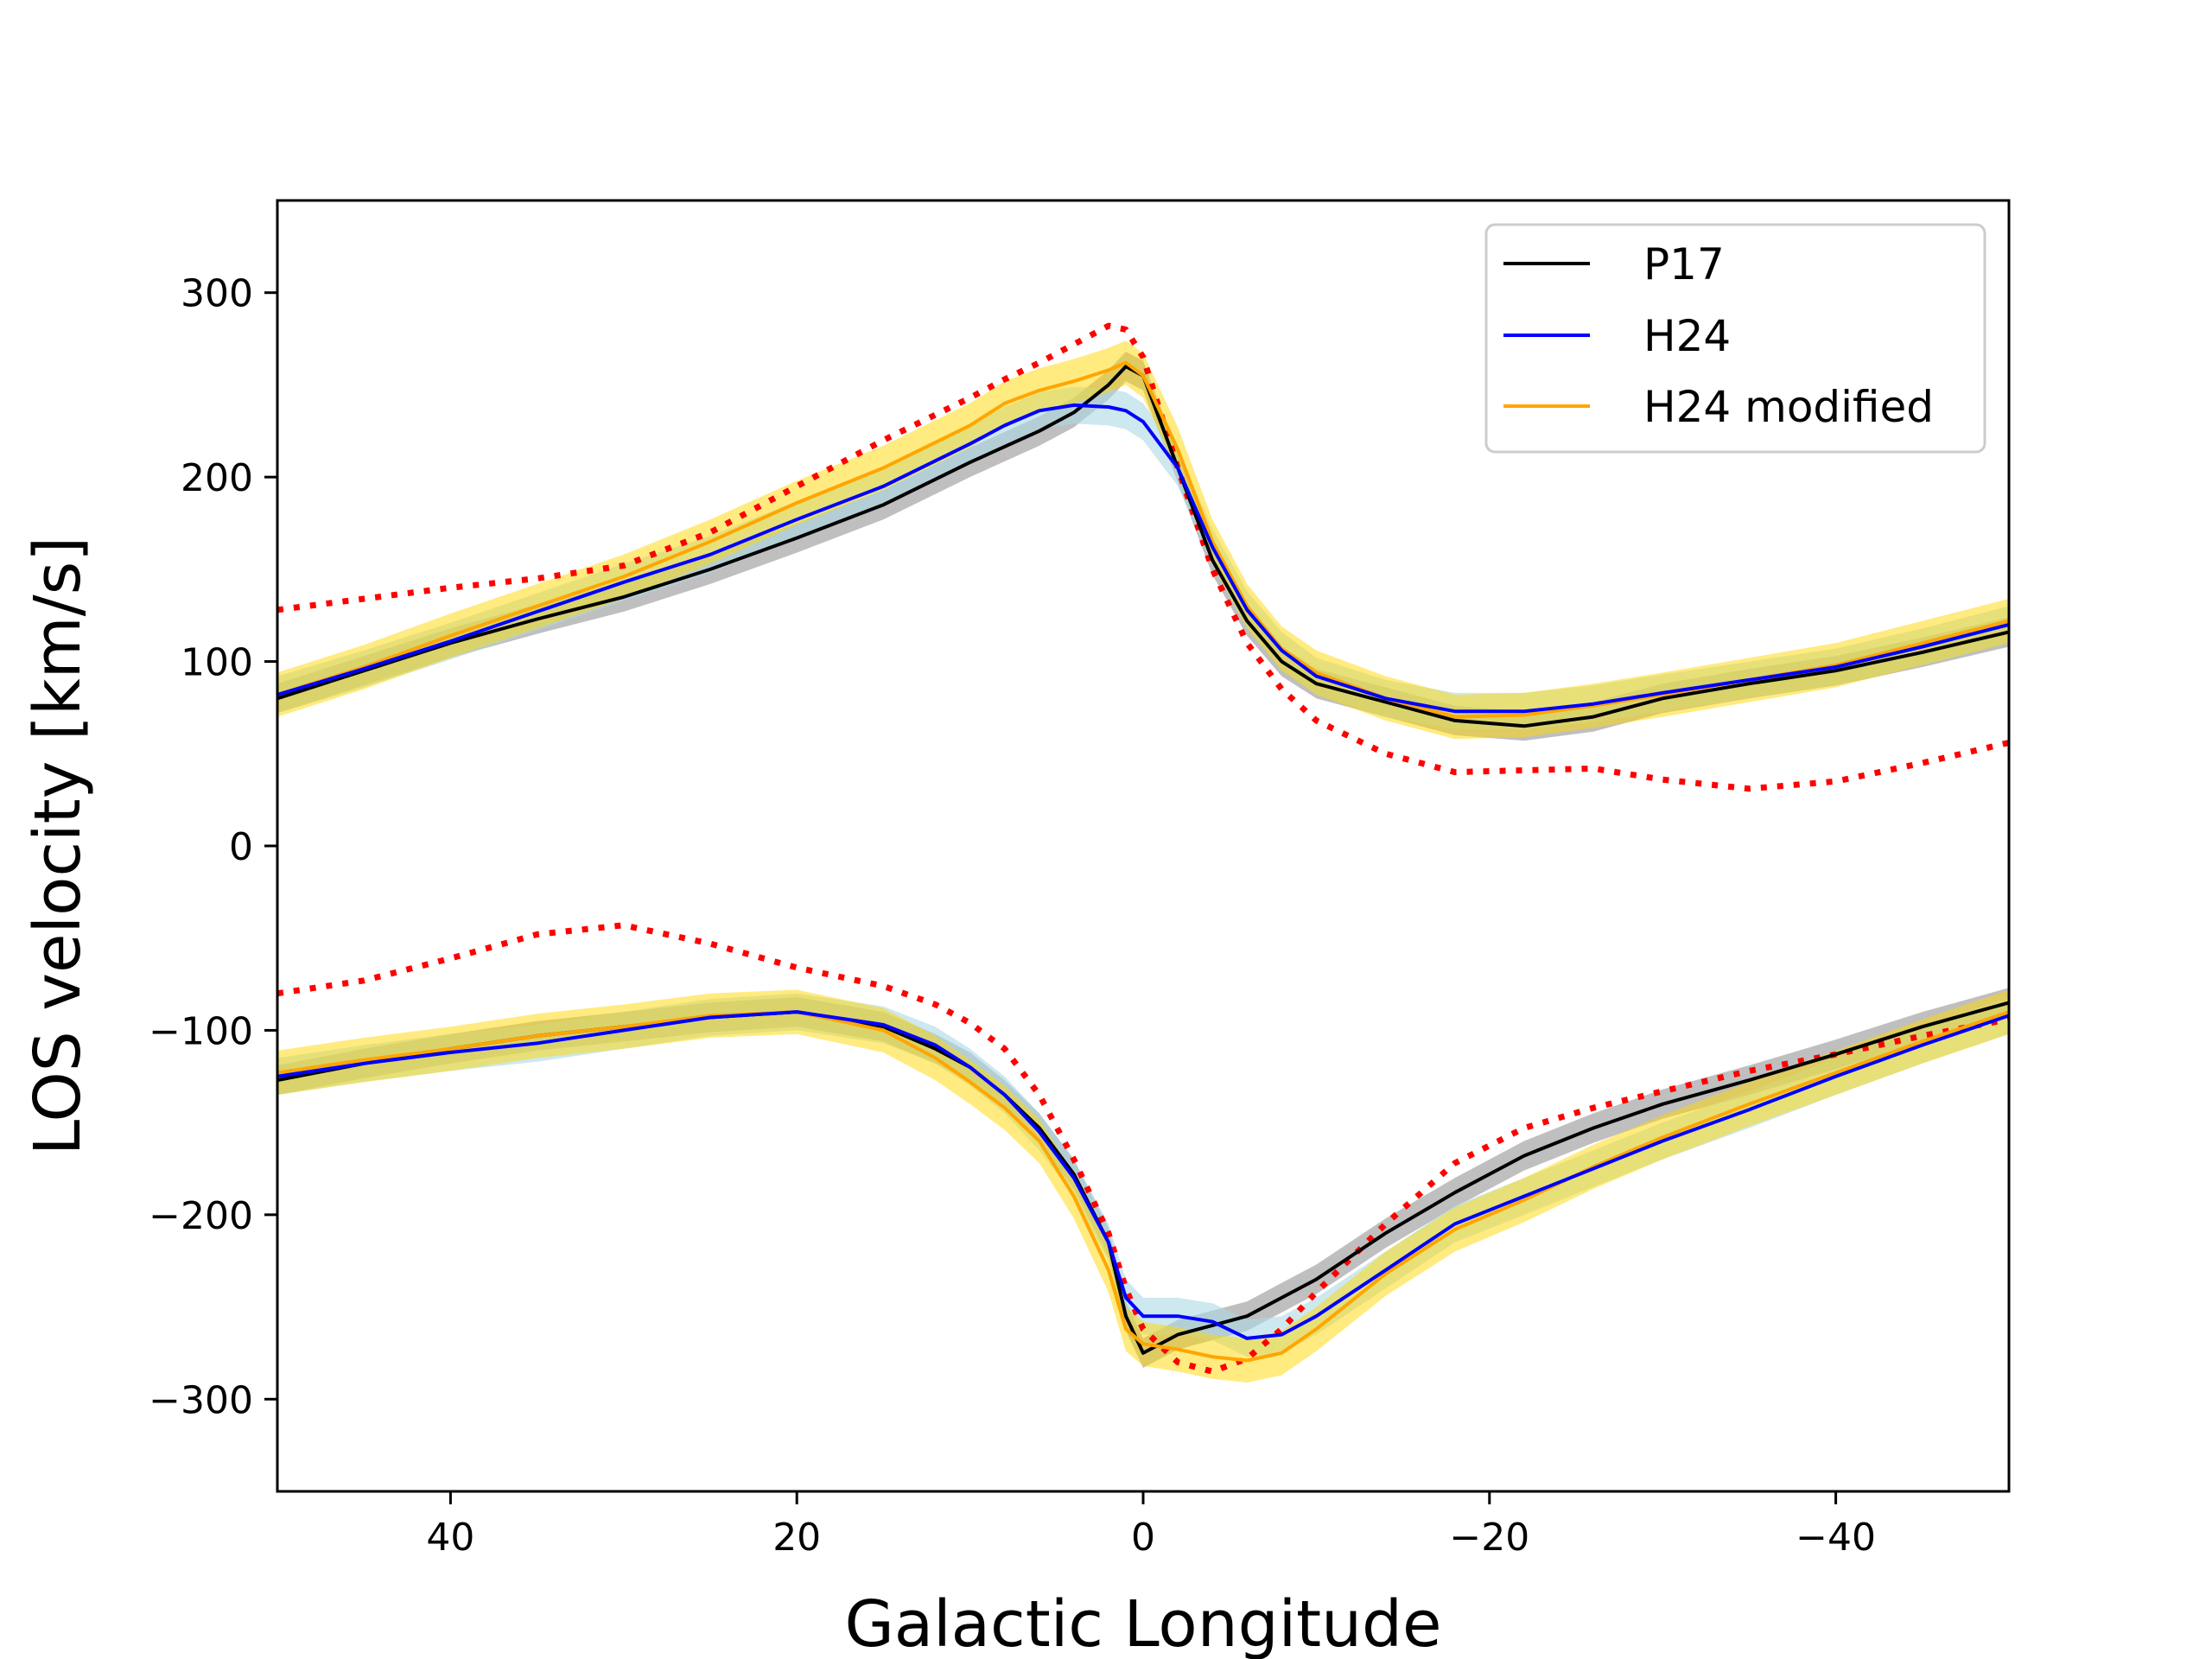 The width and height of the screenshot is (2212, 1659). Describe the element at coordinates (1142, 1623) in the screenshot. I see `x-axis-label: Galactic Longitude` at that location.